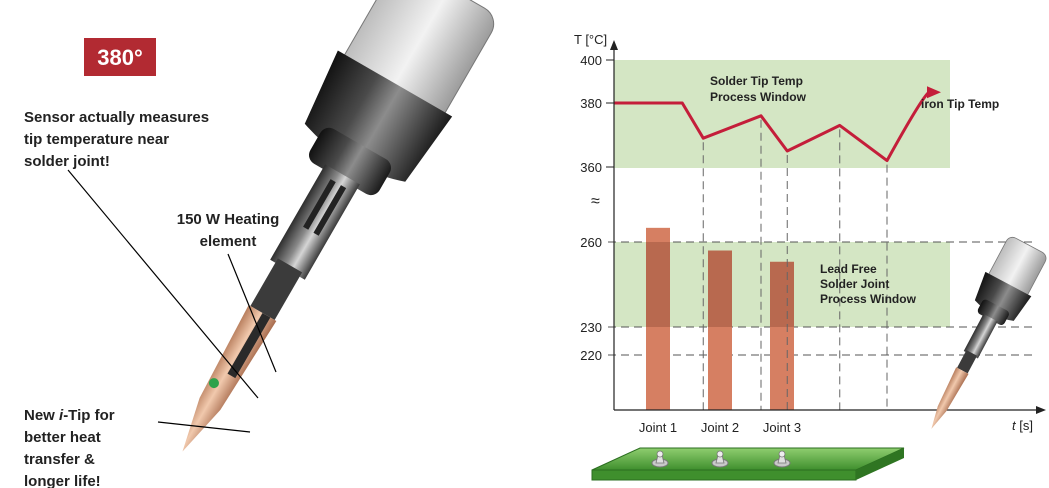 Image resolution: width=1049 pixels, height=488 pixels. What do you see at coordinates (228, 241) in the screenshot?
I see `heating-callout-line-2: element` at bounding box center [228, 241].